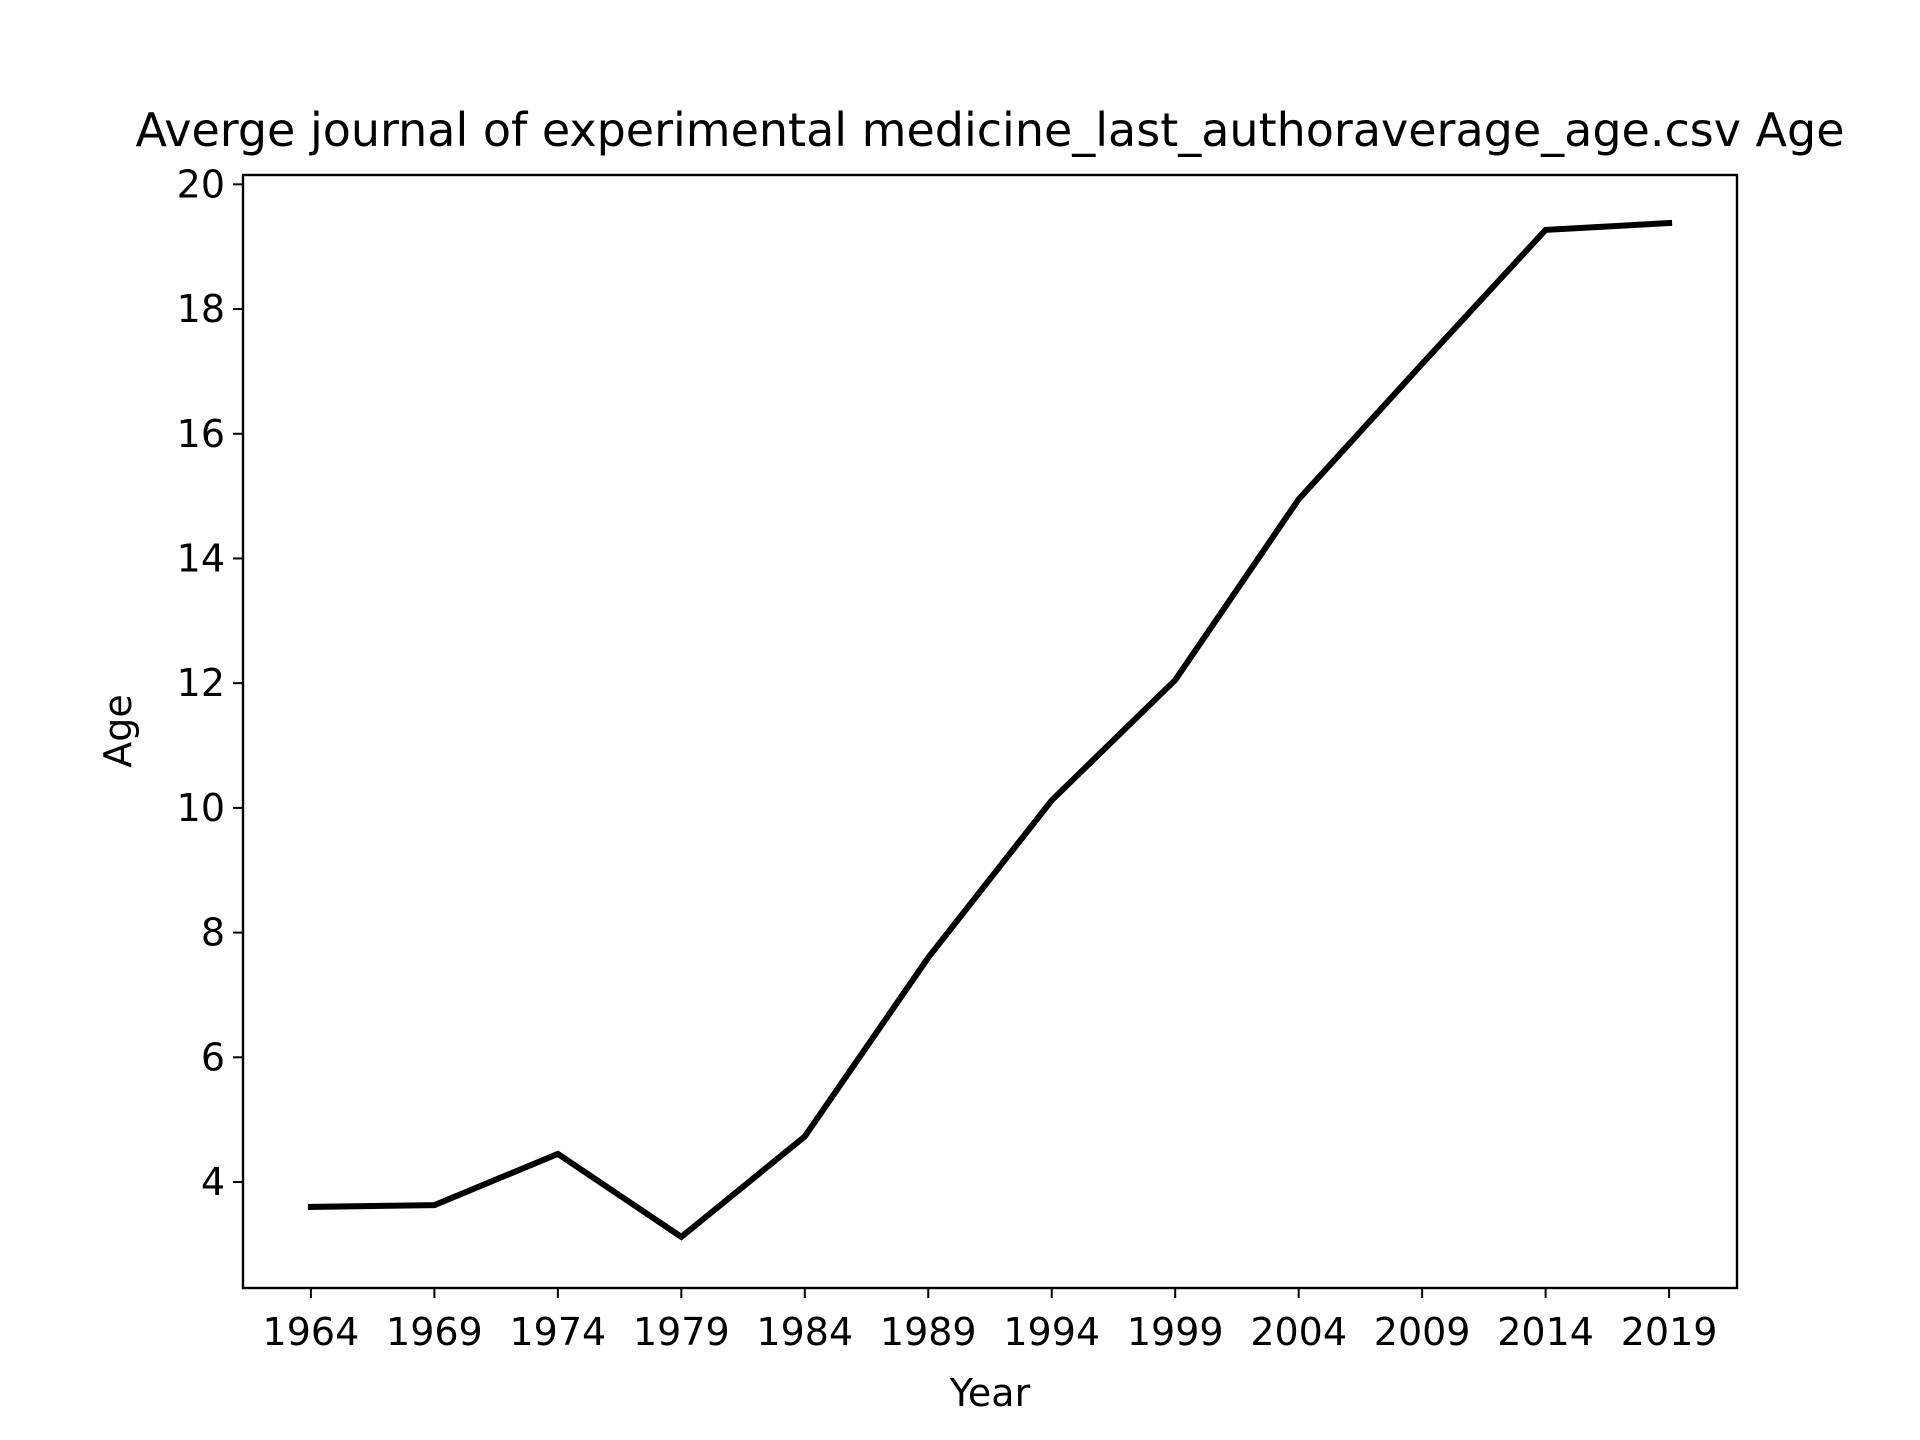 The width and height of the screenshot is (1920, 1440). I want to click on y-tick-label: 16, so click(201, 434).